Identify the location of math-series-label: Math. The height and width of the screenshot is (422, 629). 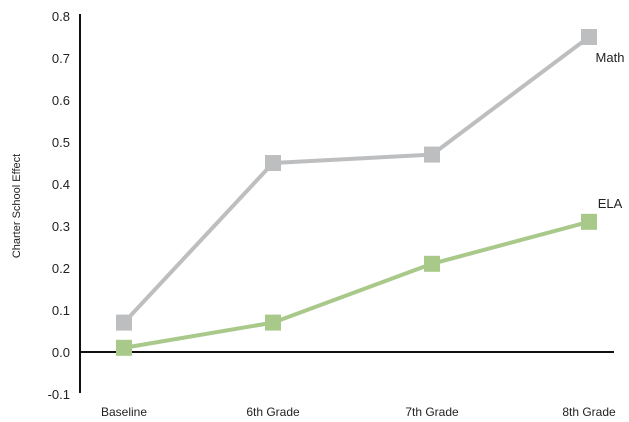
(610, 57).